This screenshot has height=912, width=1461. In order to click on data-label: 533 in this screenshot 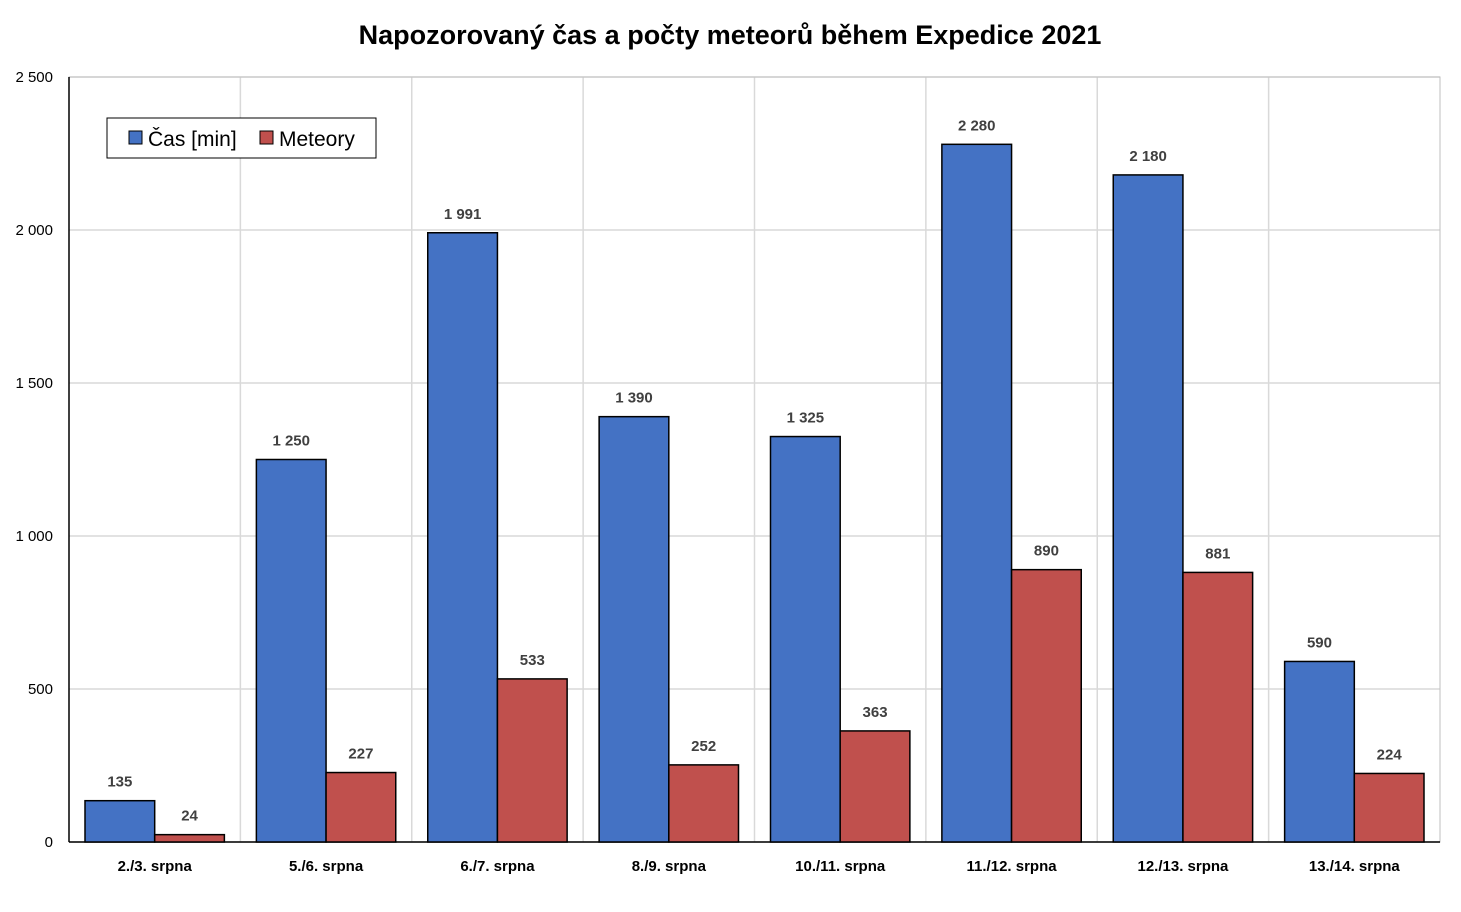, I will do `click(532, 660)`.